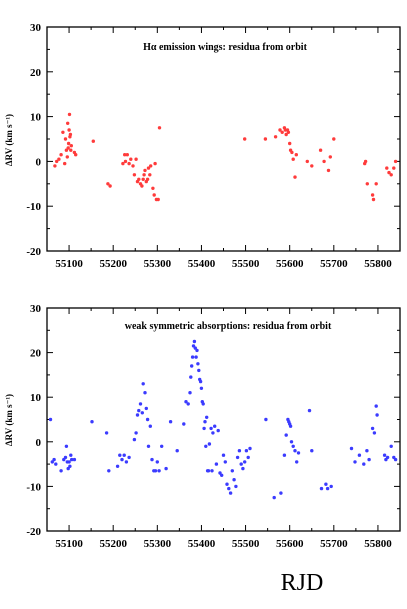  What do you see at coordinates (33, 532) in the screenshot?
I see `panel-bottom-y-tick-label: -20` at bounding box center [33, 532].